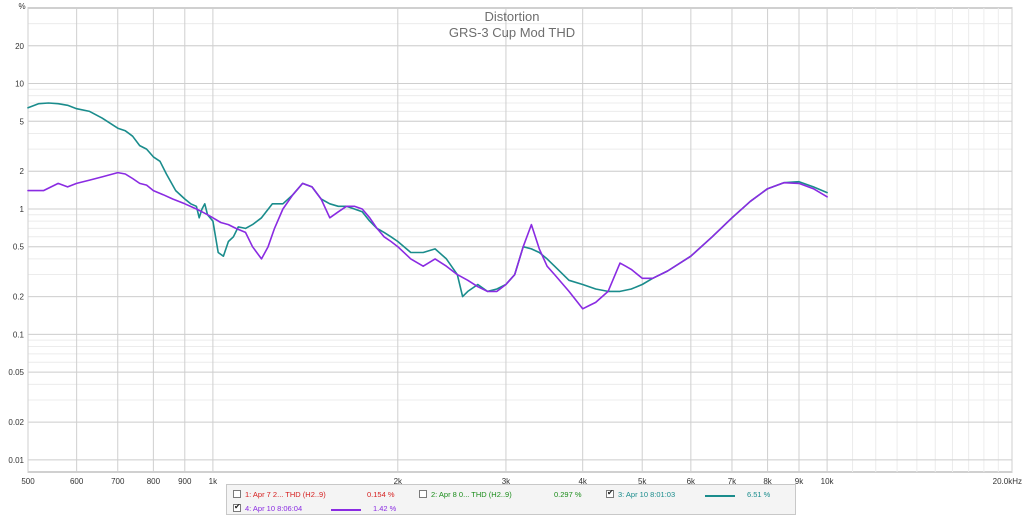  What do you see at coordinates (213, 481) in the screenshot?
I see `x-tick-label: 1k` at bounding box center [213, 481].